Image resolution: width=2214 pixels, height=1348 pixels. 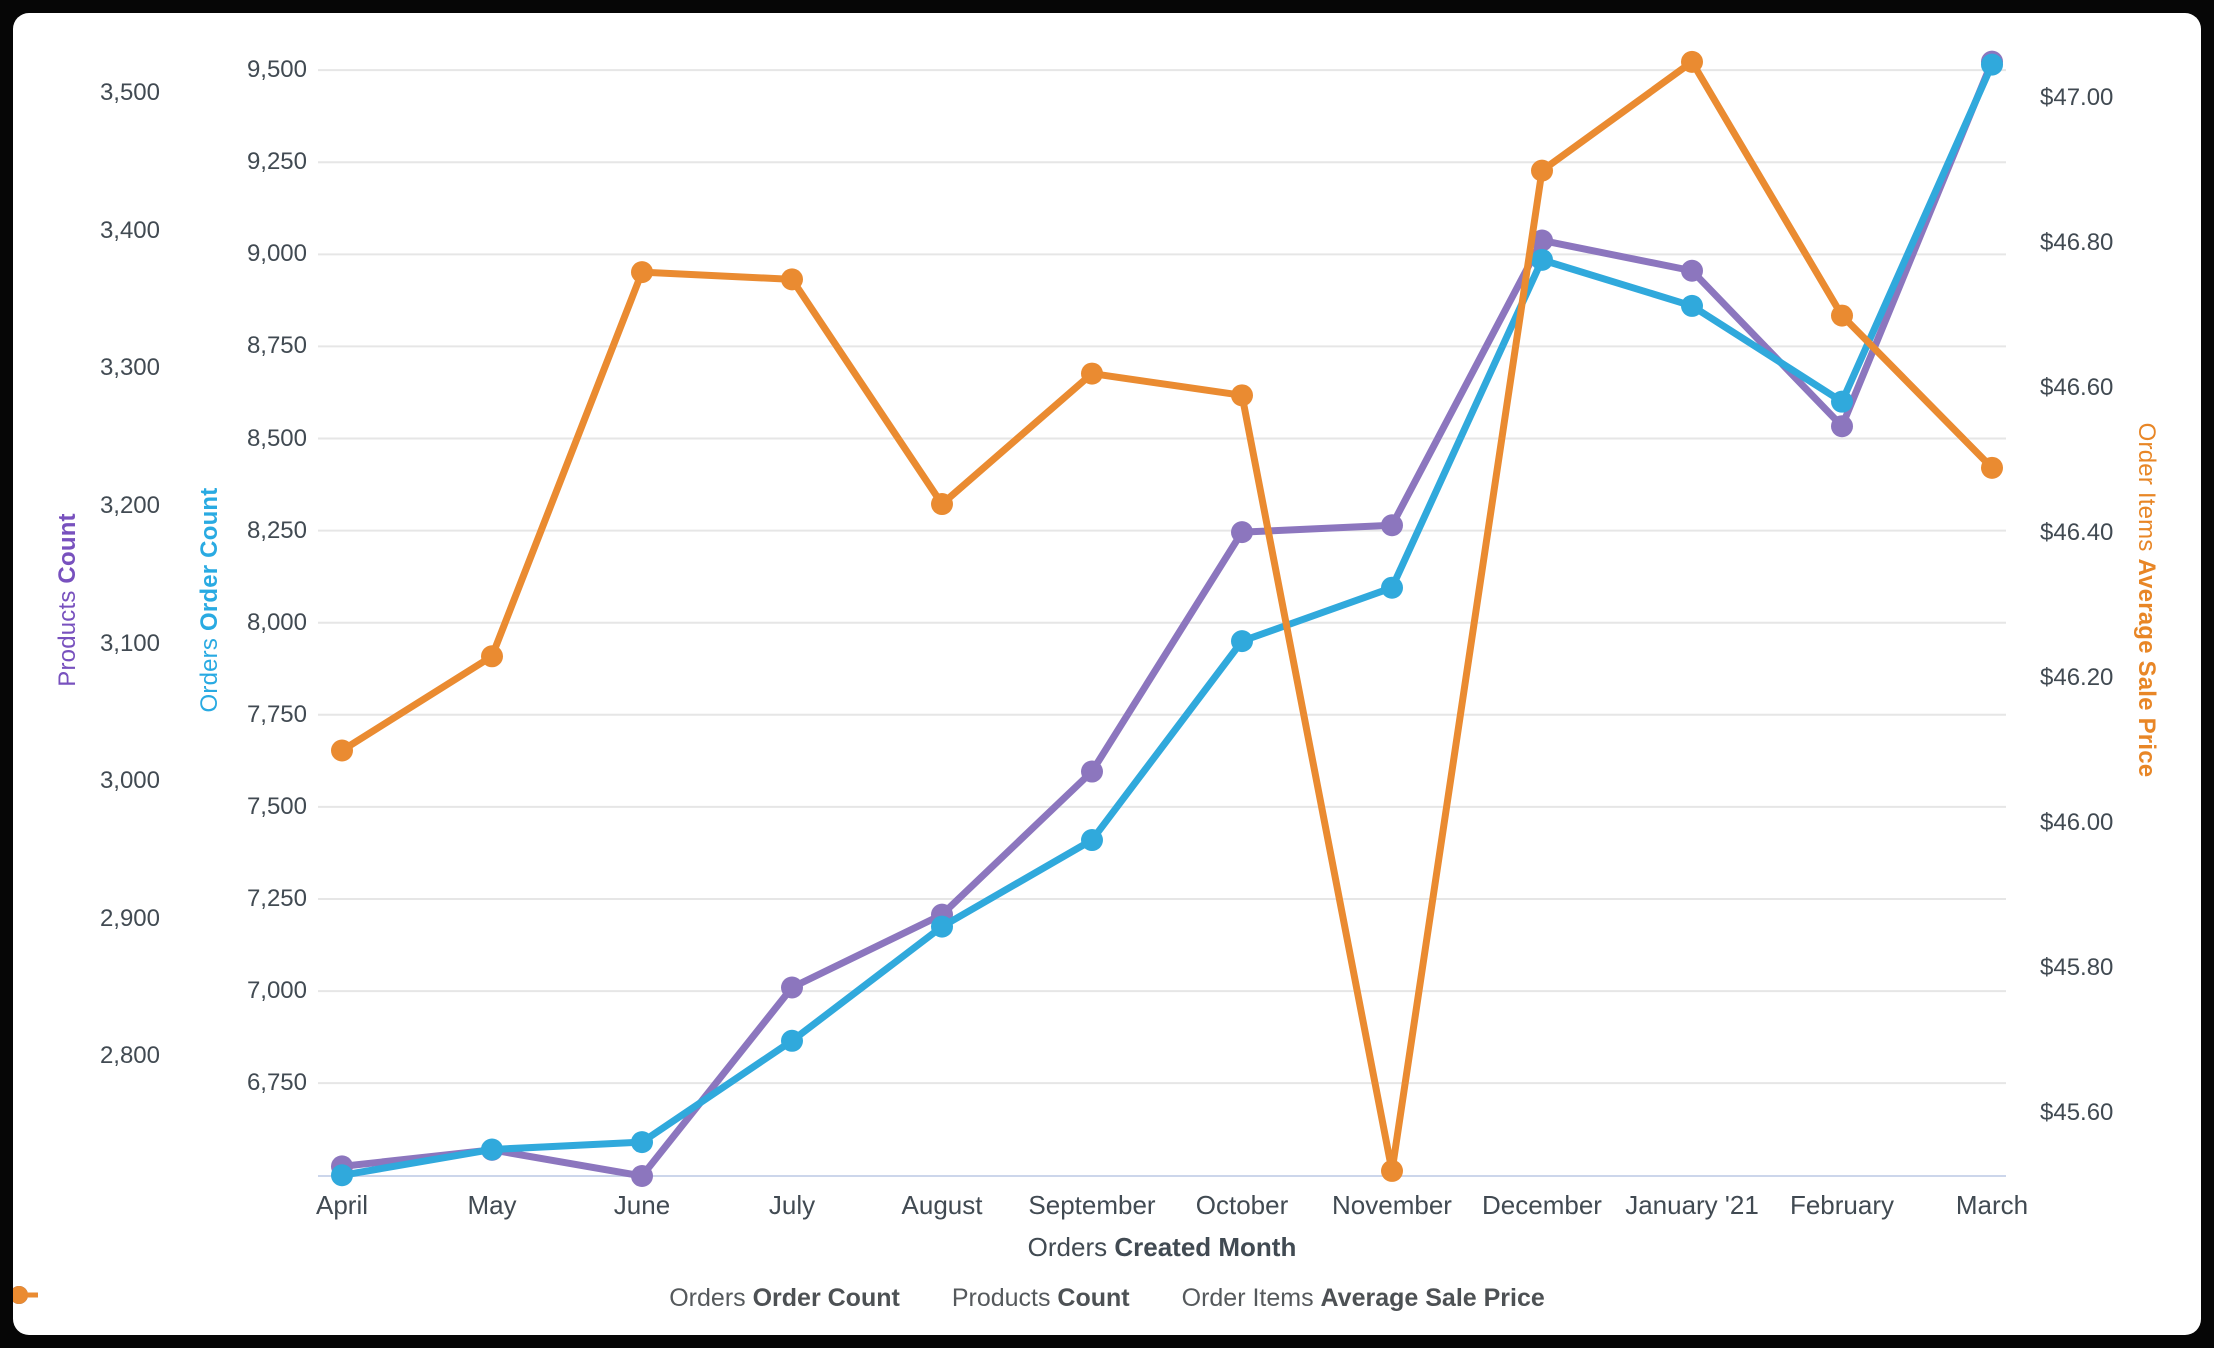 I want to click on data-point-orders-May, so click(x=492, y=1149).